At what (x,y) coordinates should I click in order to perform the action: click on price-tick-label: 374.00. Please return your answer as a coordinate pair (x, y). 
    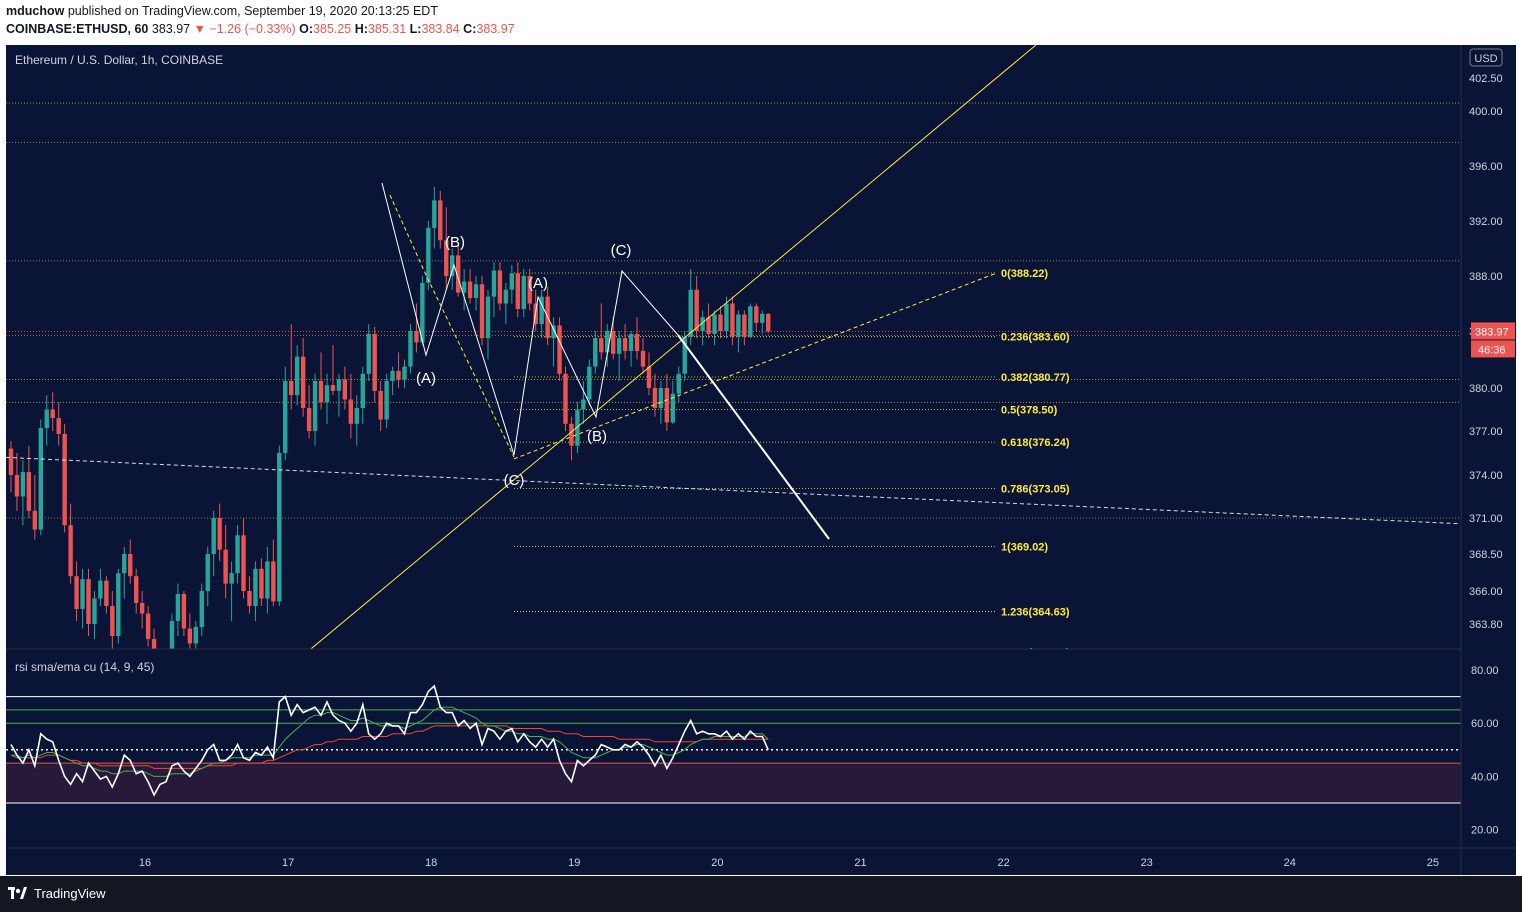
    Looking at the image, I should click on (1486, 476).